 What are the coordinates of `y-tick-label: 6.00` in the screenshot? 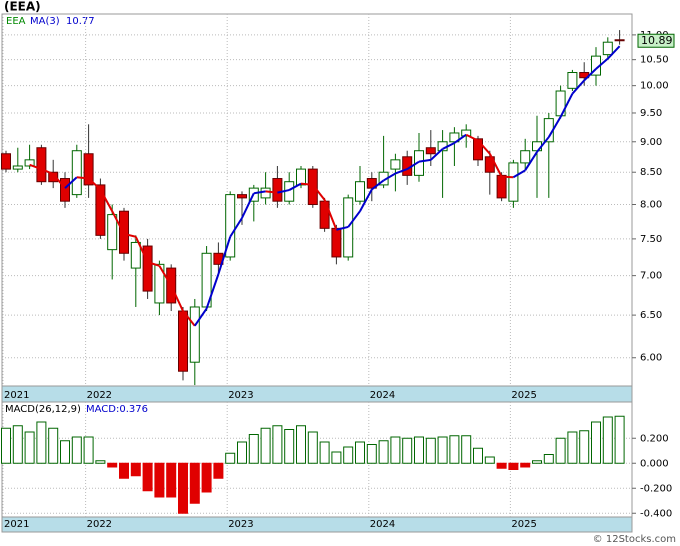 It's located at (651, 358).